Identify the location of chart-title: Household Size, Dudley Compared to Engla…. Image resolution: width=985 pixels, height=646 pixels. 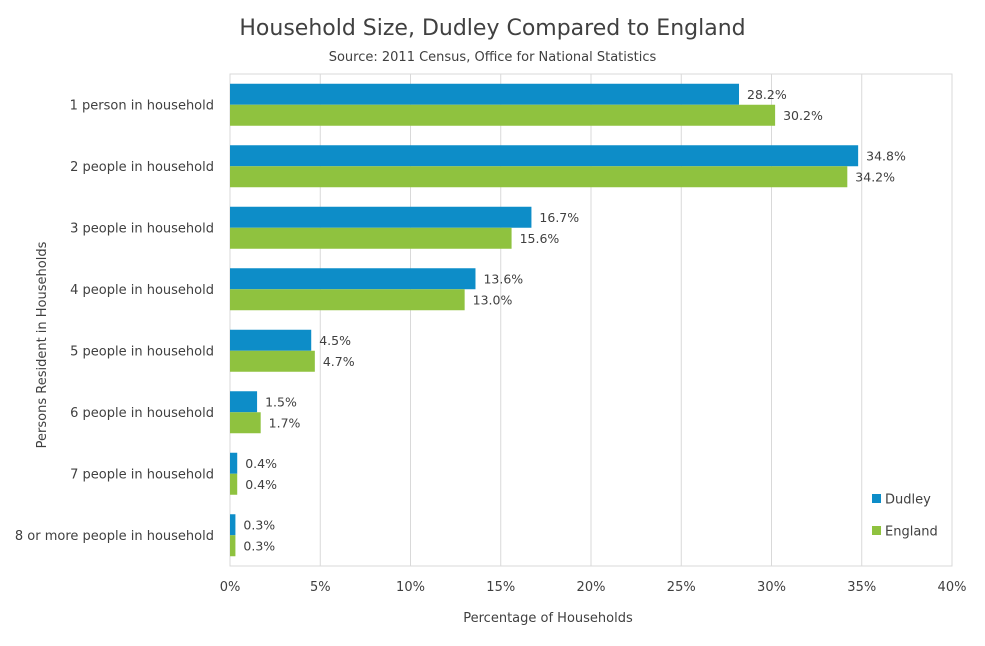
(492, 28).